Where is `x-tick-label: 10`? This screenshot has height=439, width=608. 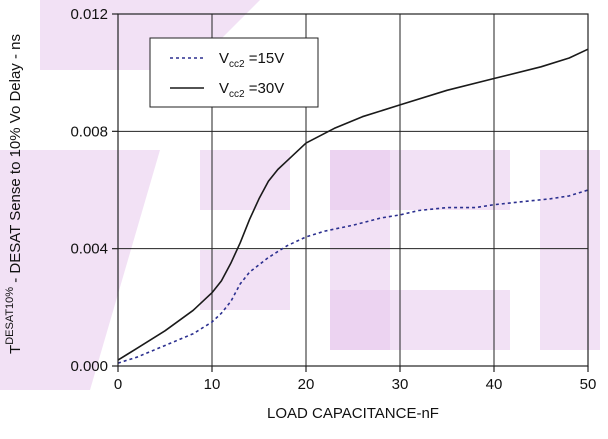
x-tick-label: 10 is located at coordinates (212, 384).